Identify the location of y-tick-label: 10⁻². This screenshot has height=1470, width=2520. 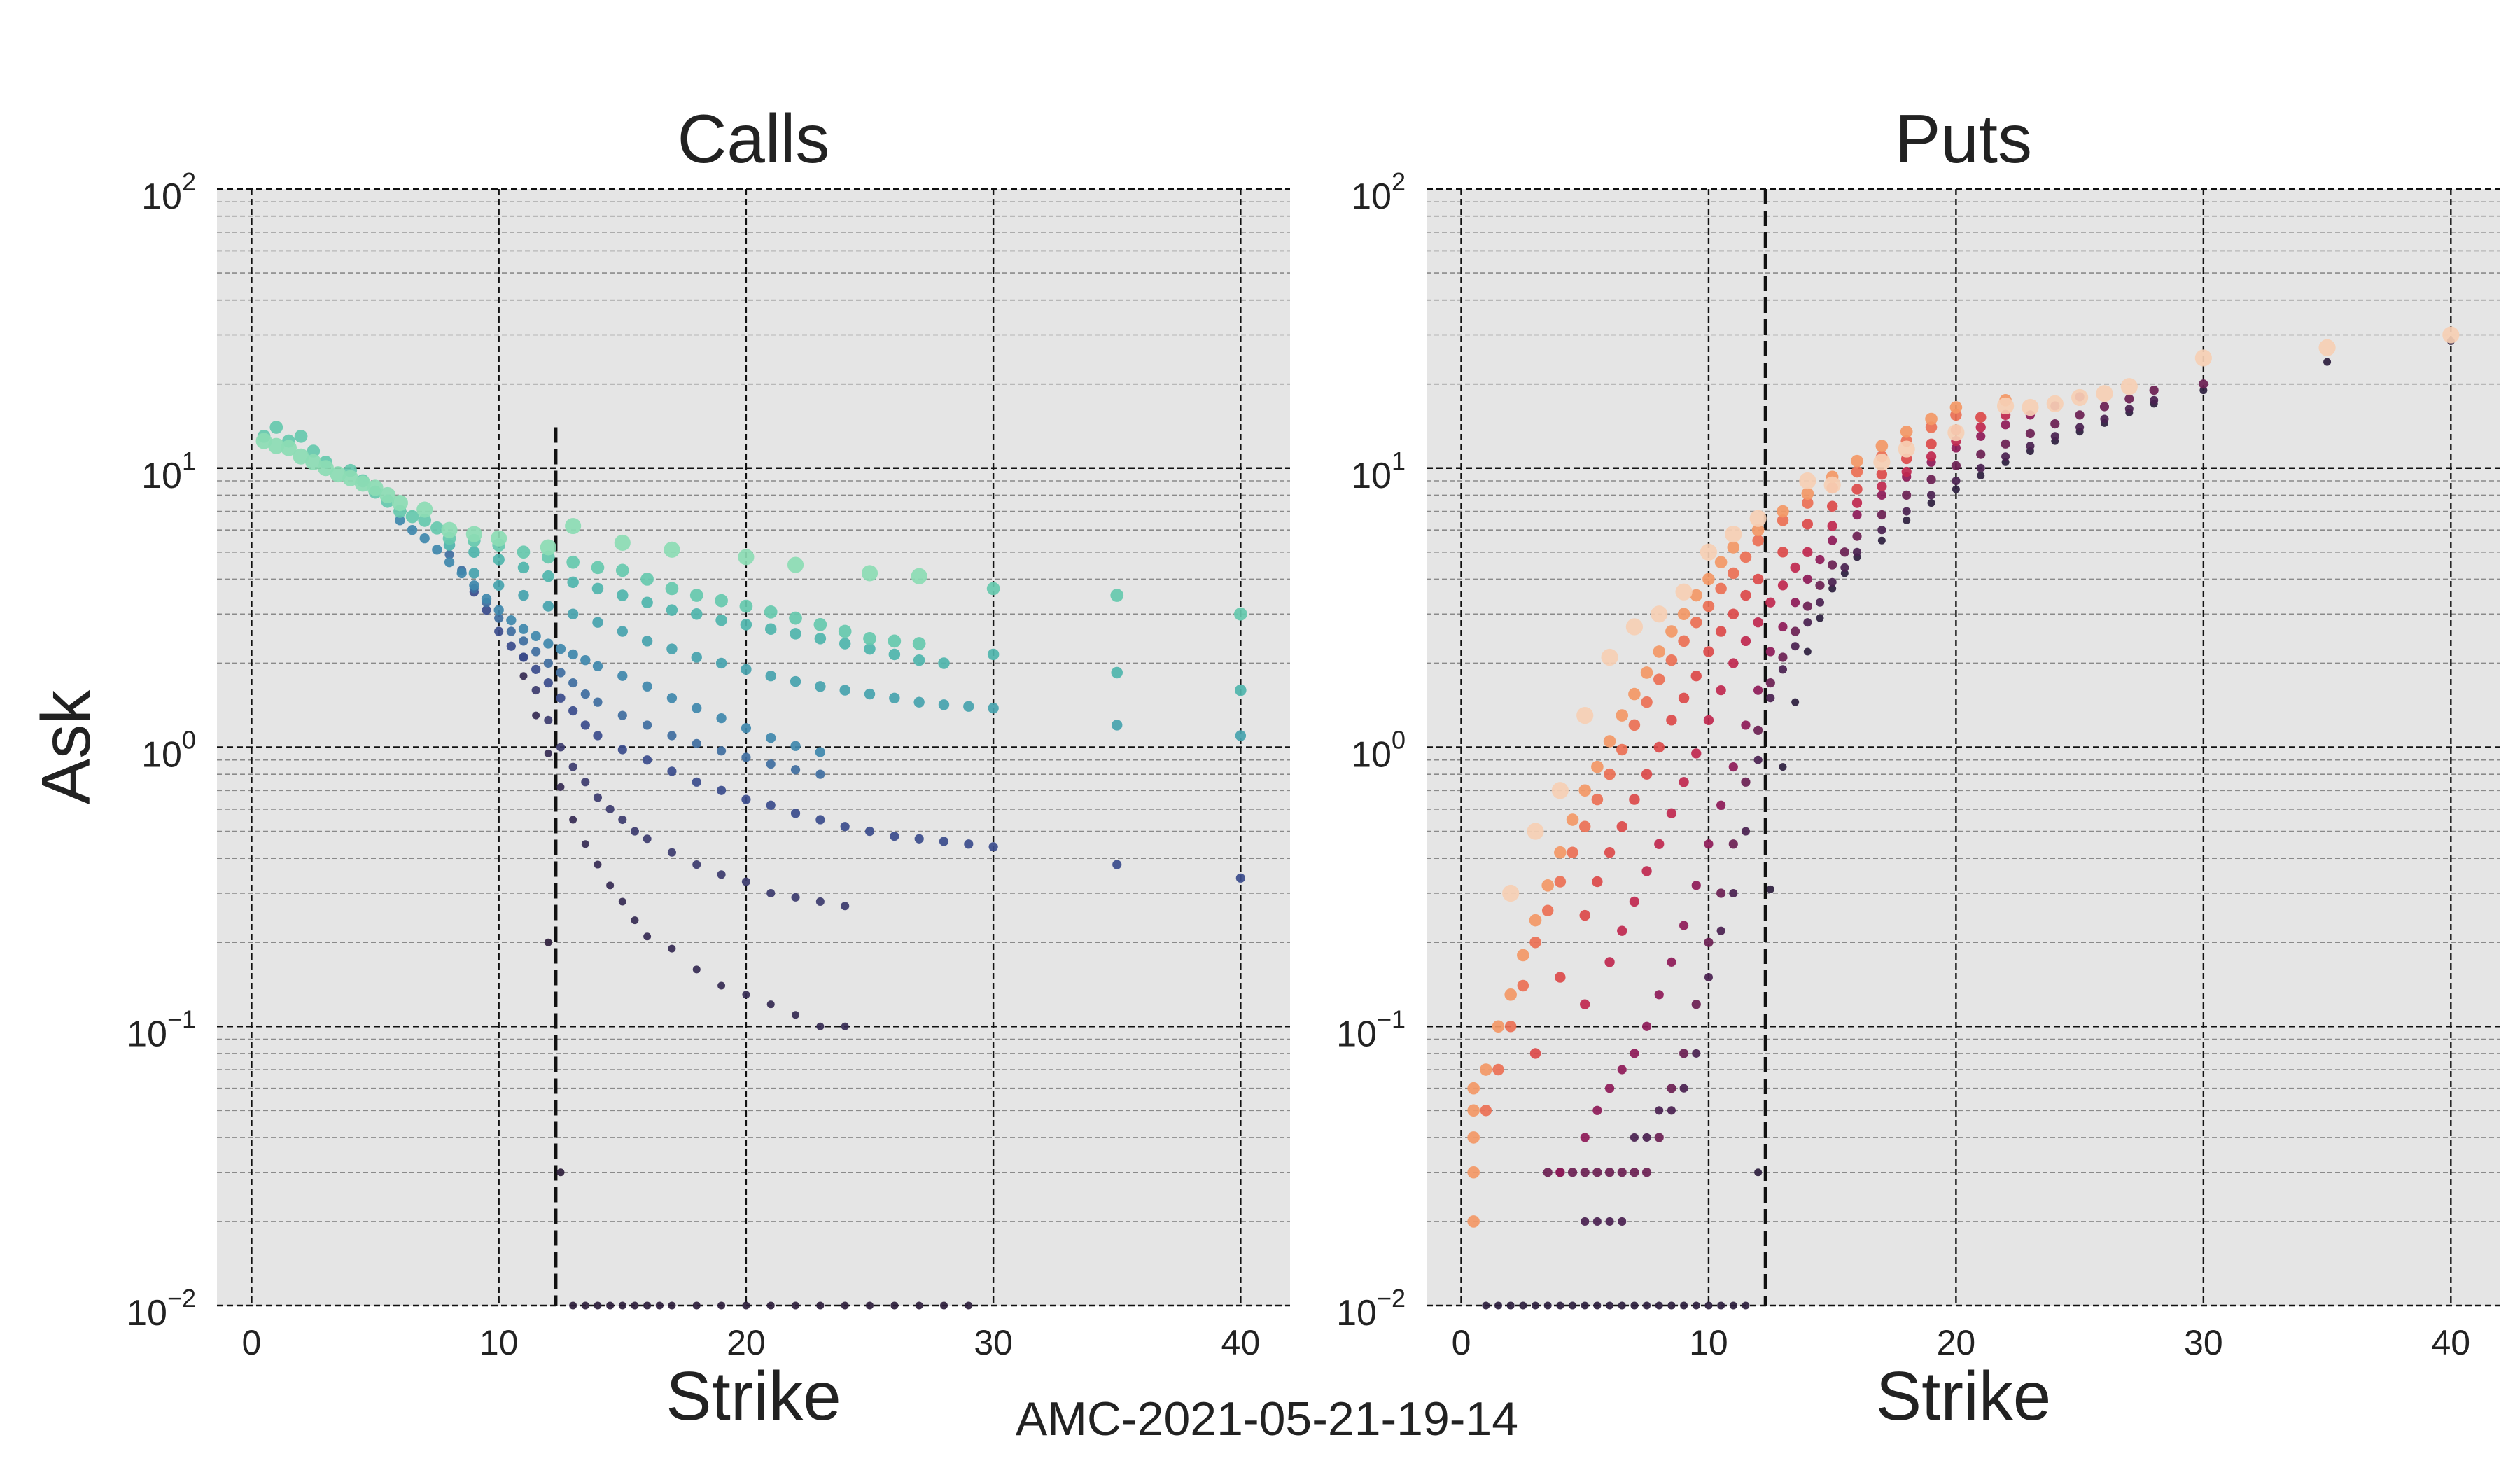
(161, 1309).